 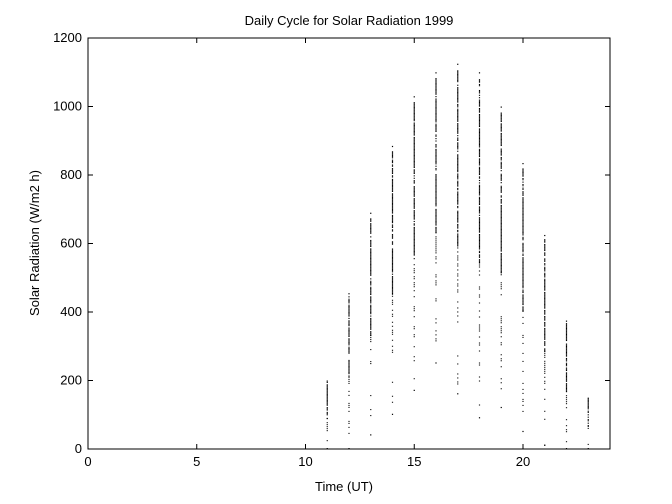 What do you see at coordinates (305, 461) in the screenshot?
I see `x-tick-label: 10` at bounding box center [305, 461].